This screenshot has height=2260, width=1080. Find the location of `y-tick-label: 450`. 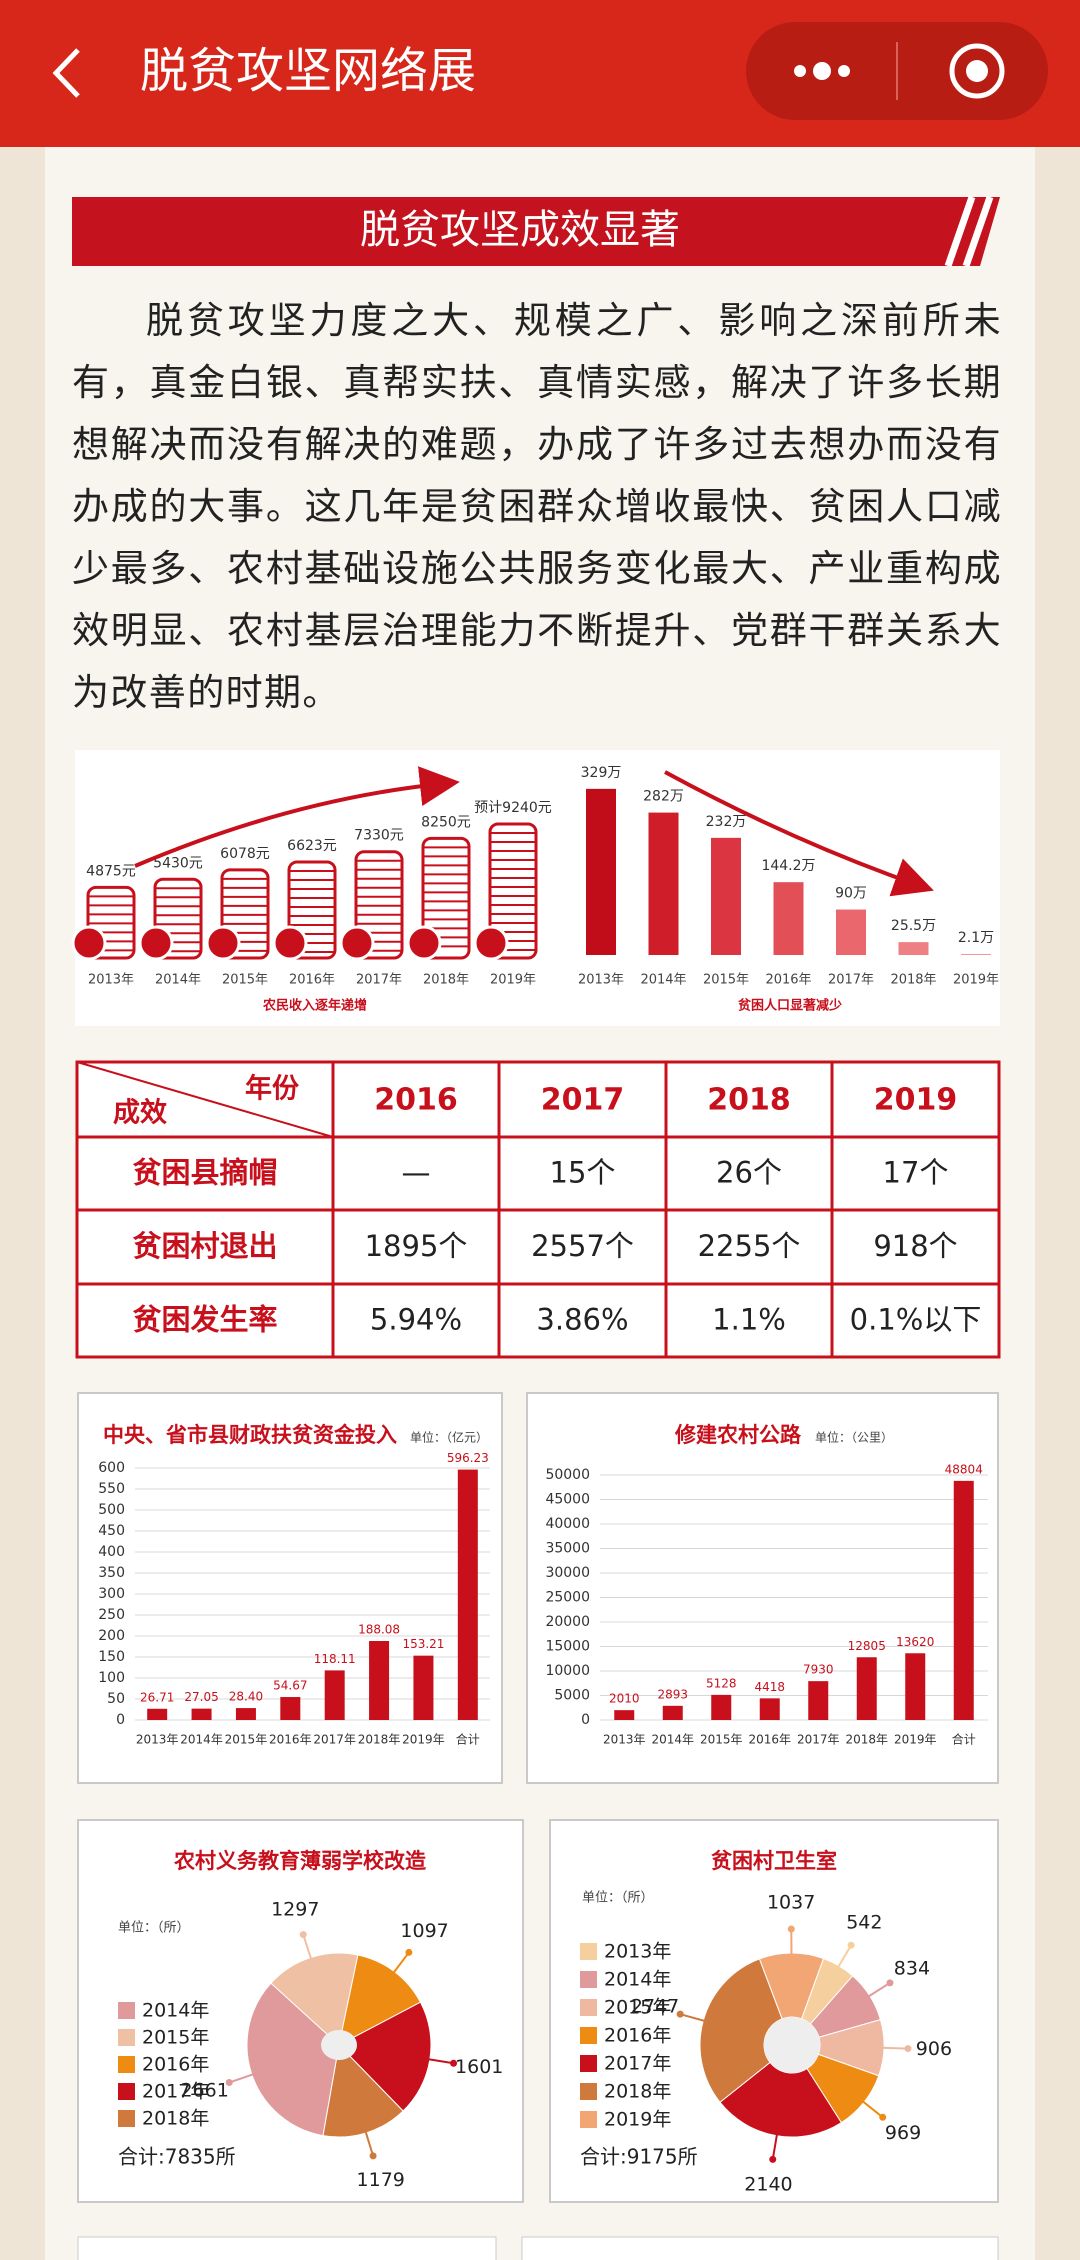

y-tick-label: 450 is located at coordinates (111, 1531).